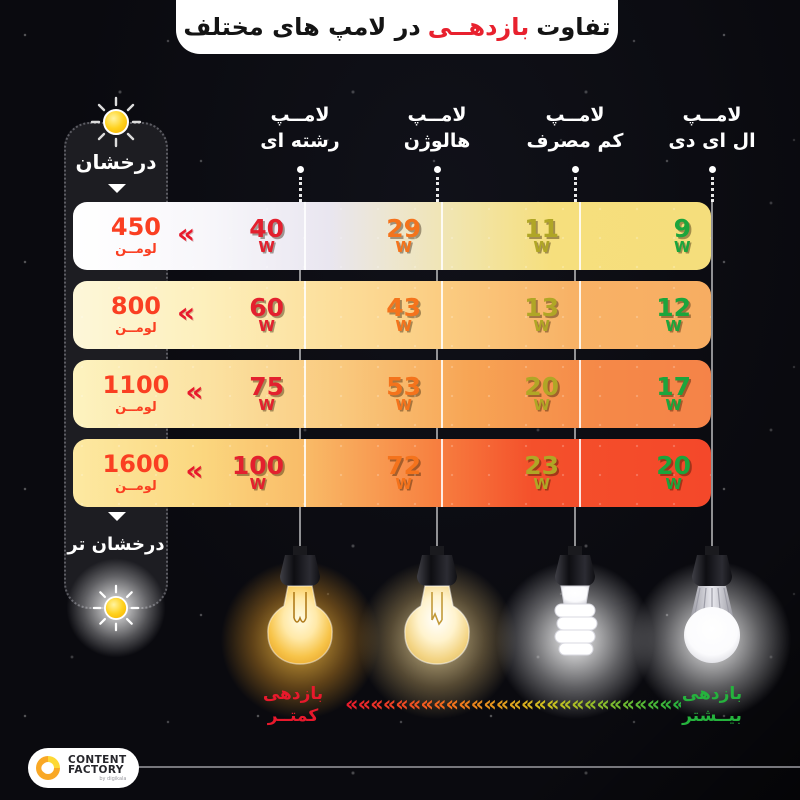 The width and height of the screenshot is (800, 800). I want to click on watt-cell: 43 W, so click(374, 315).